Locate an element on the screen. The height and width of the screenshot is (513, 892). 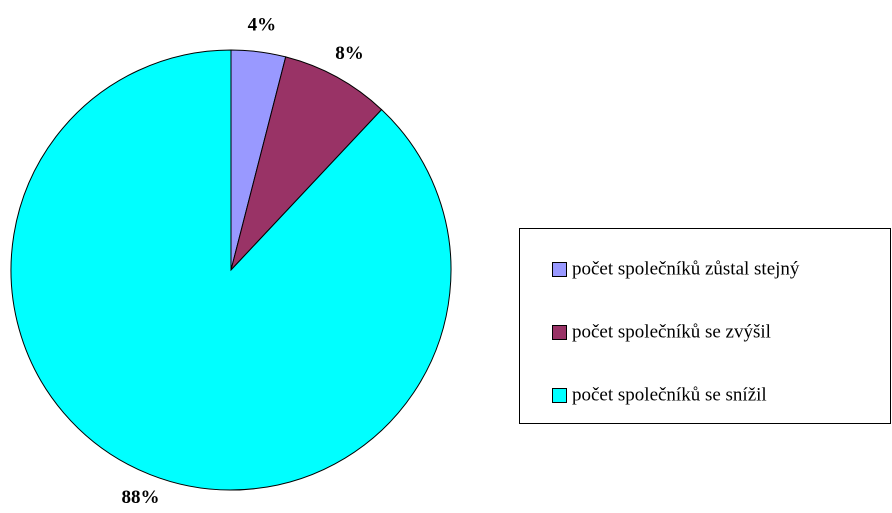
legend-label: počet společníků se zvýšil is located at coordinates (671, 331).